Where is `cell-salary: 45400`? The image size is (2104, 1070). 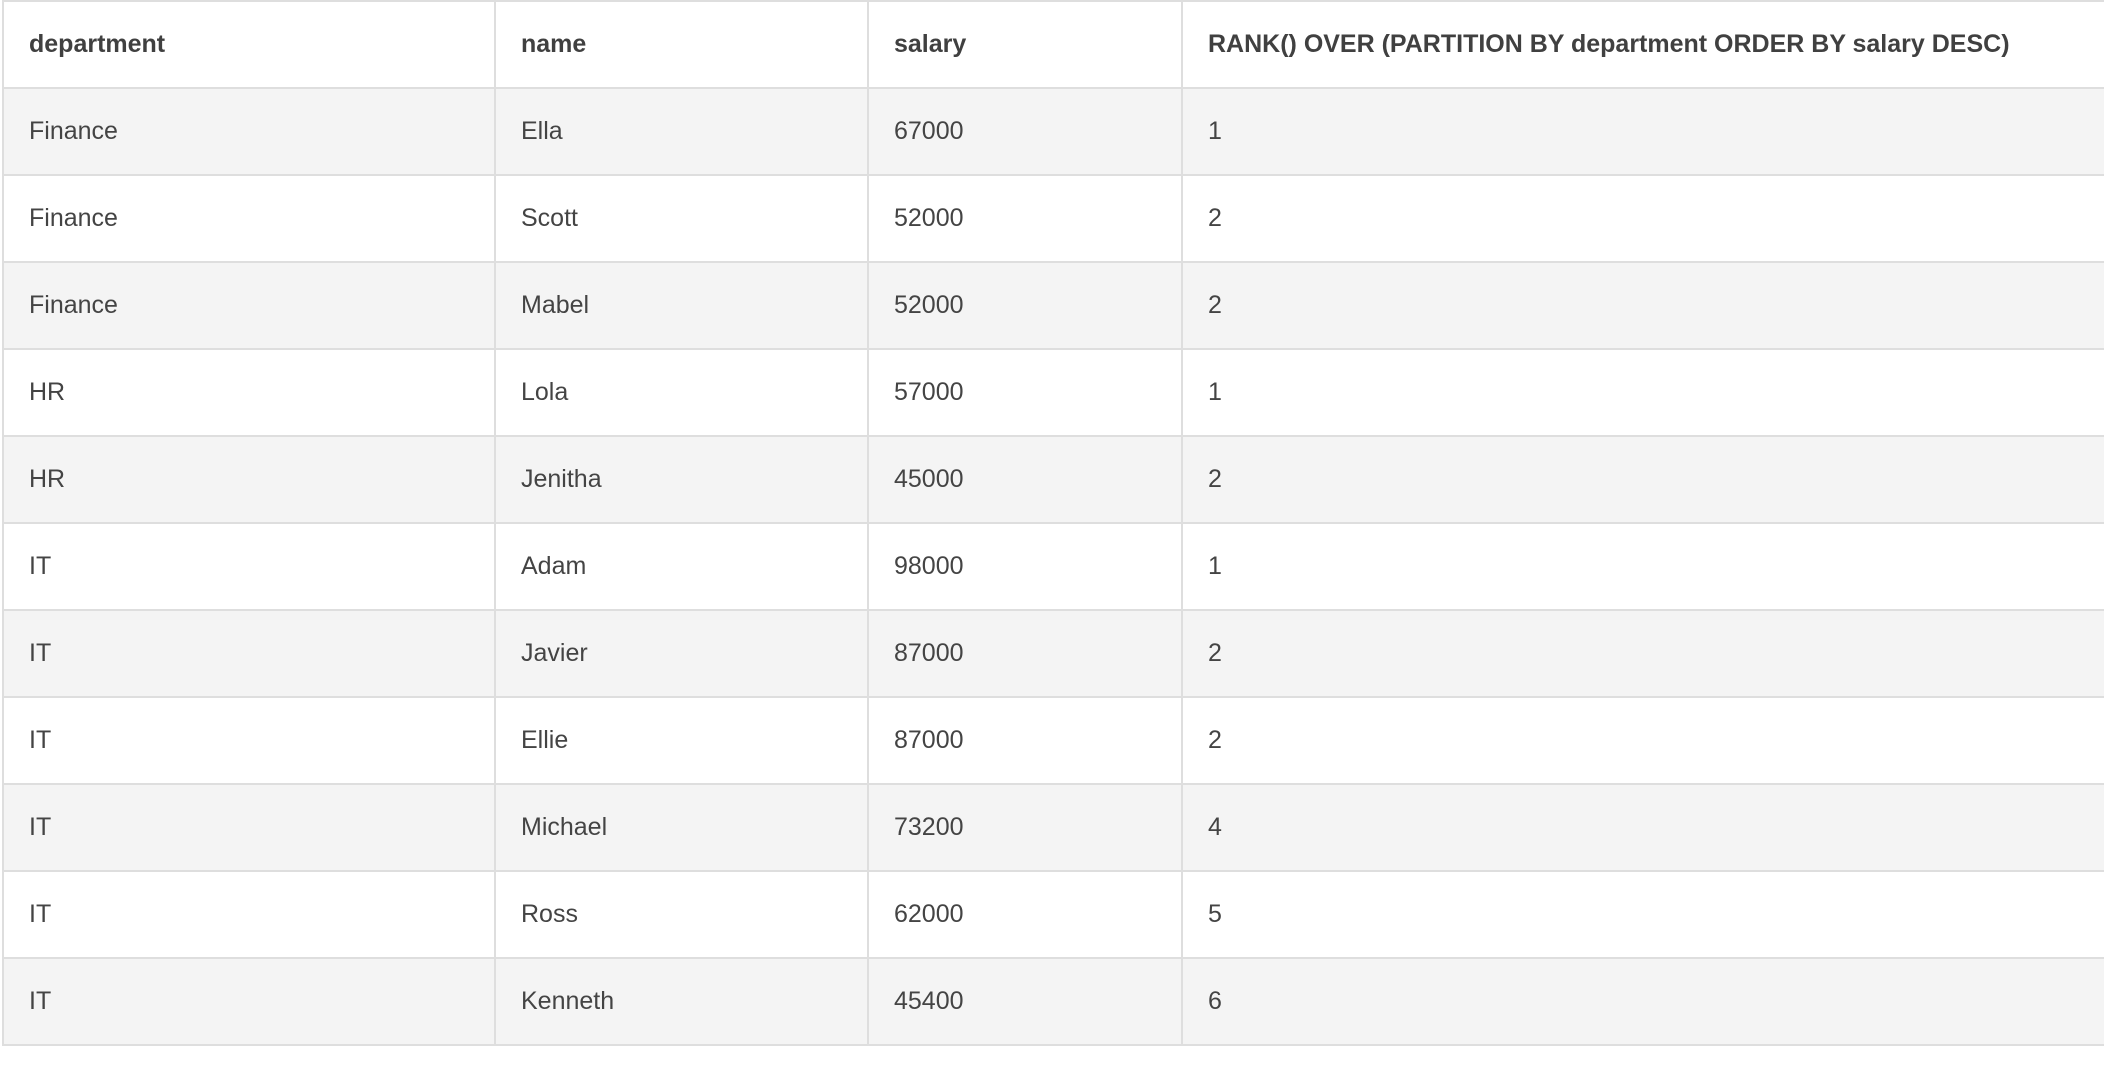 cell-salary: 45400 is located at coordinates (1025, 1001).